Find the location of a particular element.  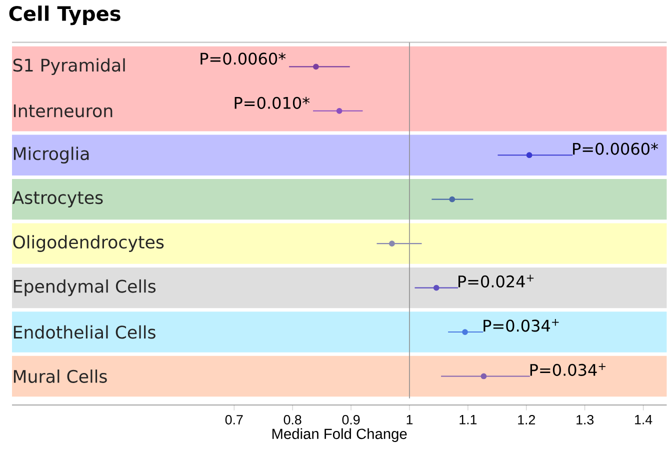

chart-title: Cell Types is located at coordinates (64, 16).